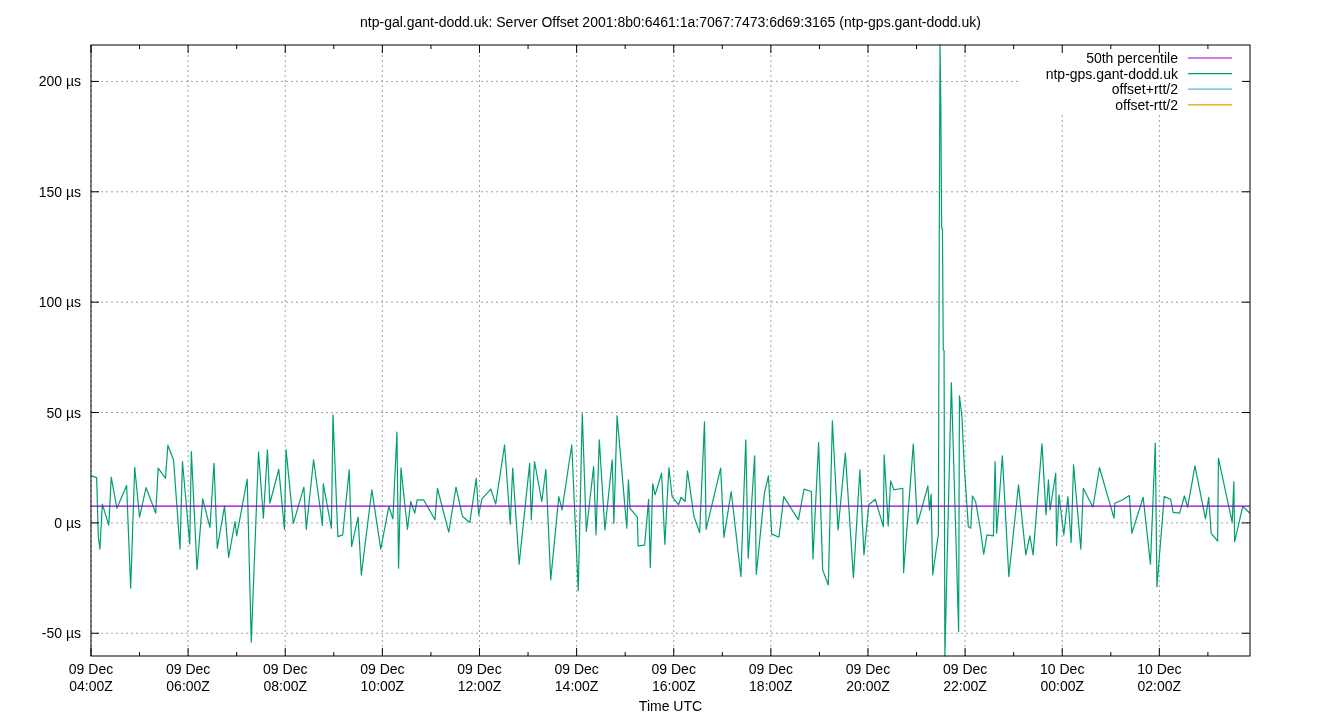  What do you see at coordinates (670, 22) in the screenshot?
I see `chart-title: ntp-gal.gant-dodd.uk: Server Offset 2001:8b0:6461:1a:7067:7473:6d69:3165 (ntp-gps.gant-dodd.uk)` at bounding box center [670, 22].